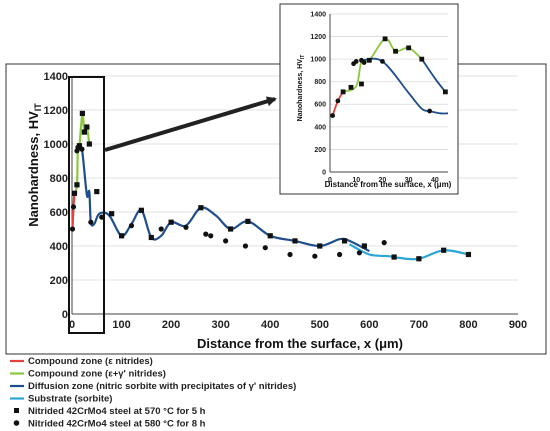 Image resolution: width=550 pixels, height=431 pixels. Describe the element at coordinates (190, 124) in the screenshot. I see `zoom-arrow` at that location.